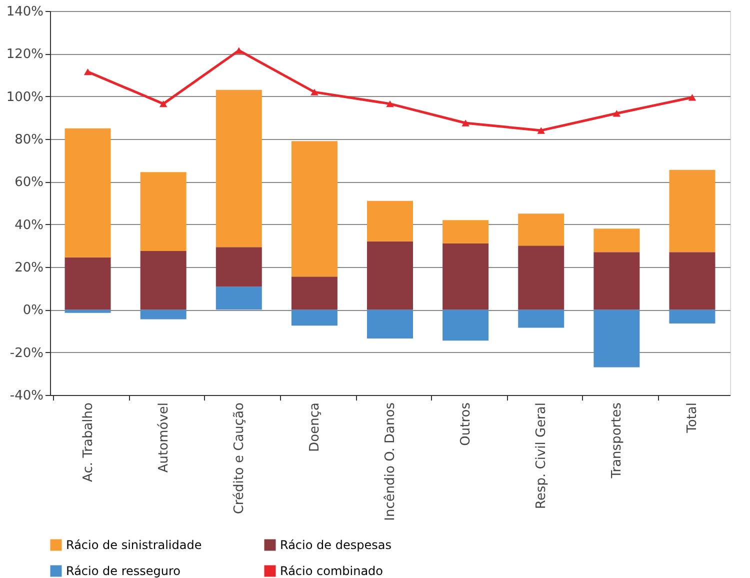 Image resolution: width=750 pixels, height=578 pixels. What do you see at coordinates (25, 54) in the screenshot?
I see `y-tick-label: 120%` at bounding box center [25, 54].